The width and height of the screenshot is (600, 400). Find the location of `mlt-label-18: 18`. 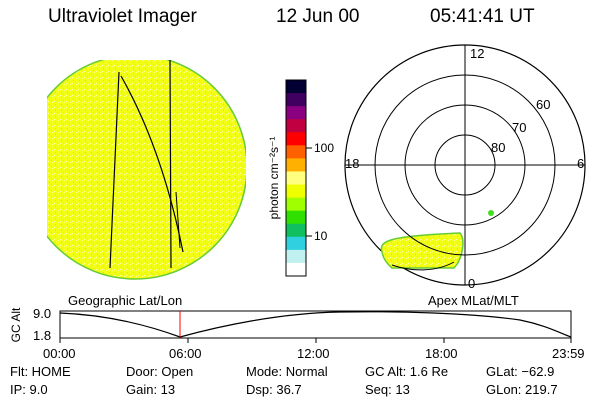

mlt-label-18: 18 is located at coordinates (352, 163).